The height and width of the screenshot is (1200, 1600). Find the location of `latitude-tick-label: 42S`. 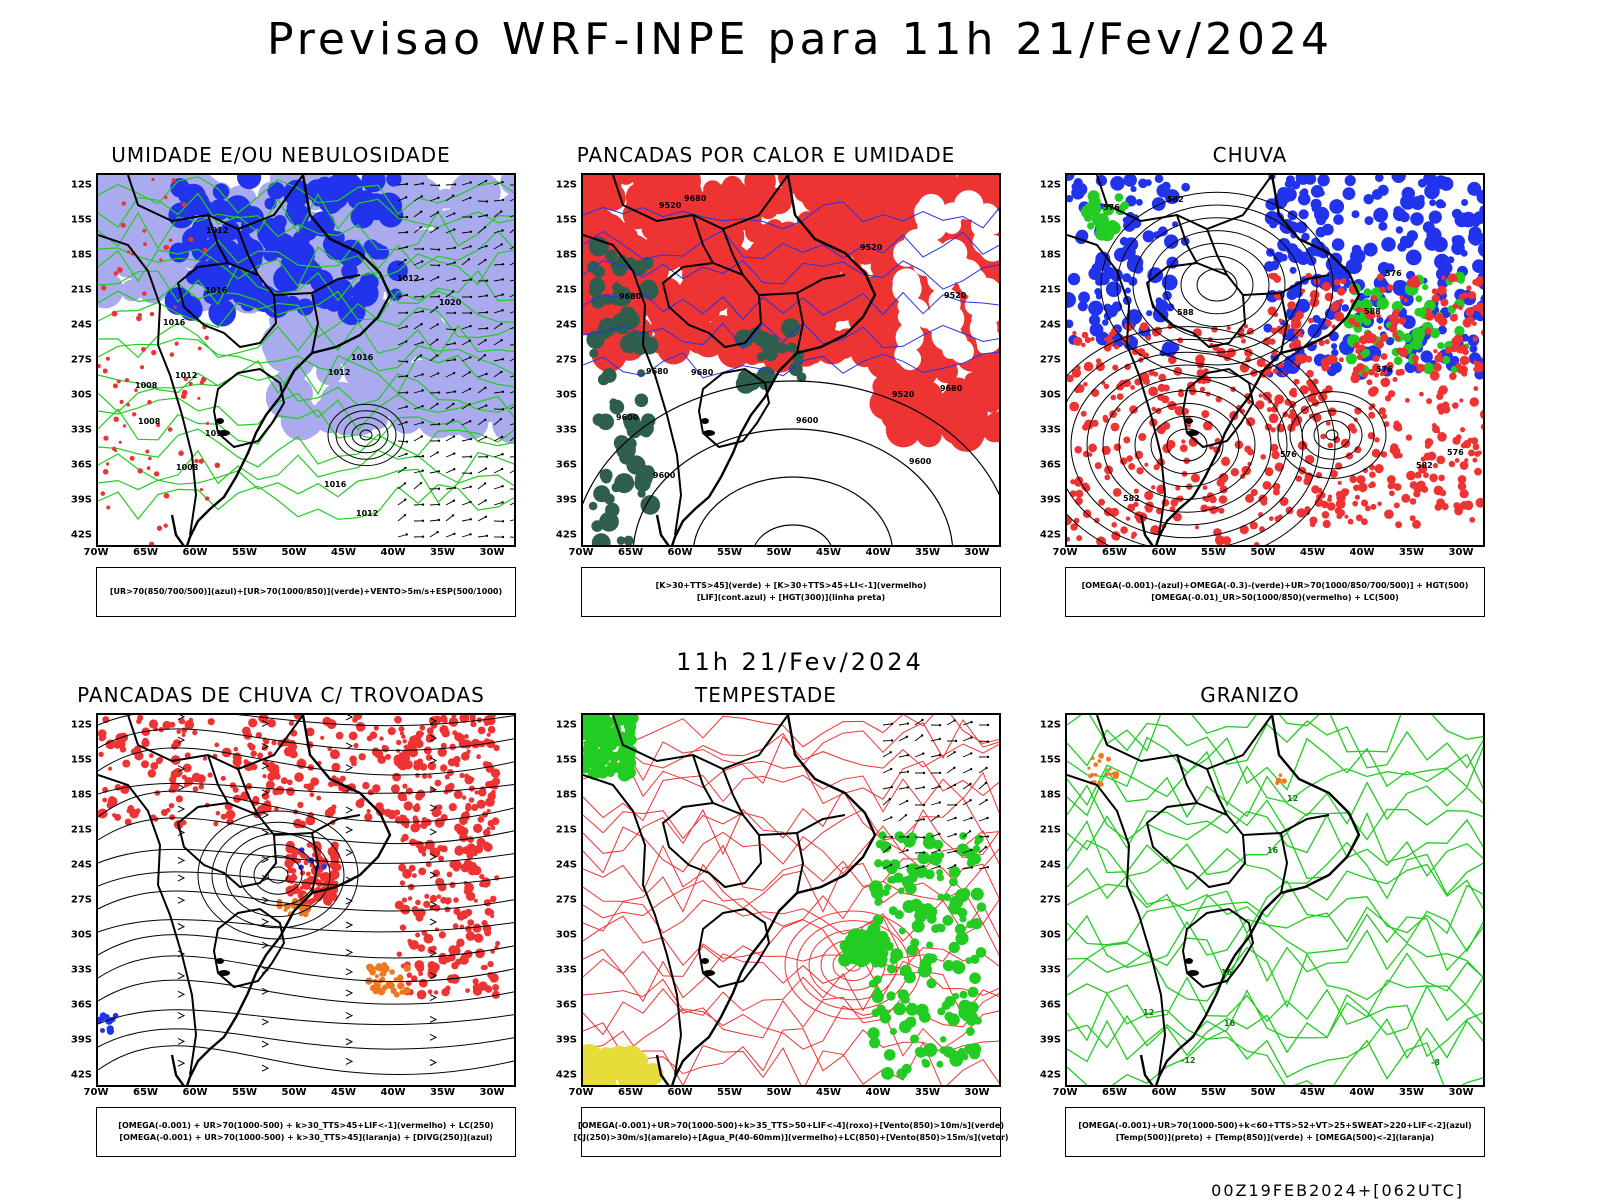

latitude-tick-label: 42S is located at coordinates (1050, 1075).